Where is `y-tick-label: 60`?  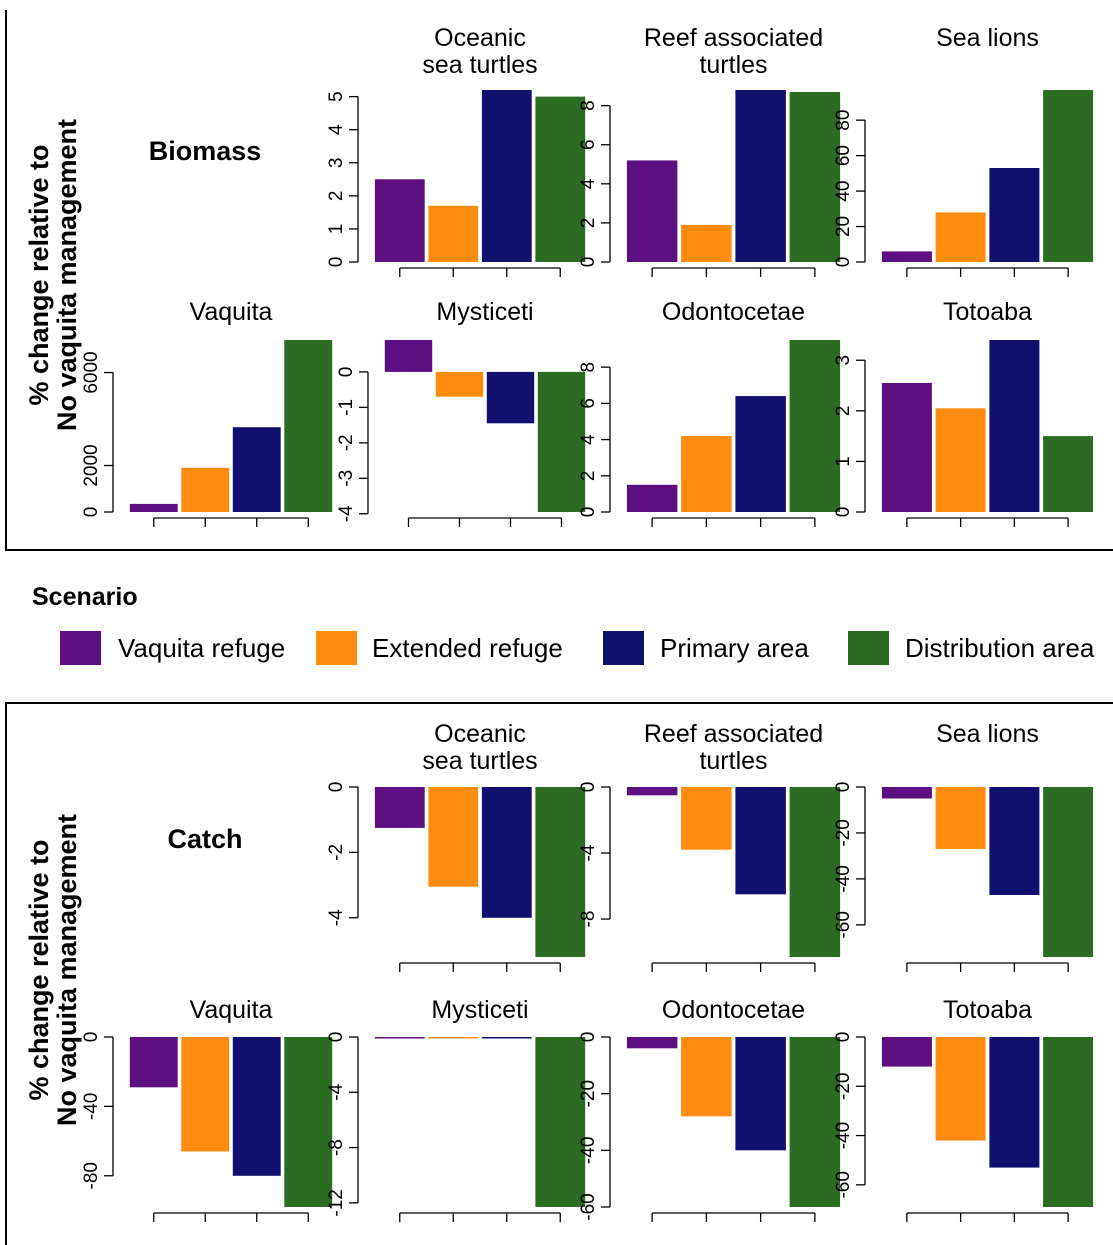
y-tick-label: 60 is located at coordinates (843, 155).